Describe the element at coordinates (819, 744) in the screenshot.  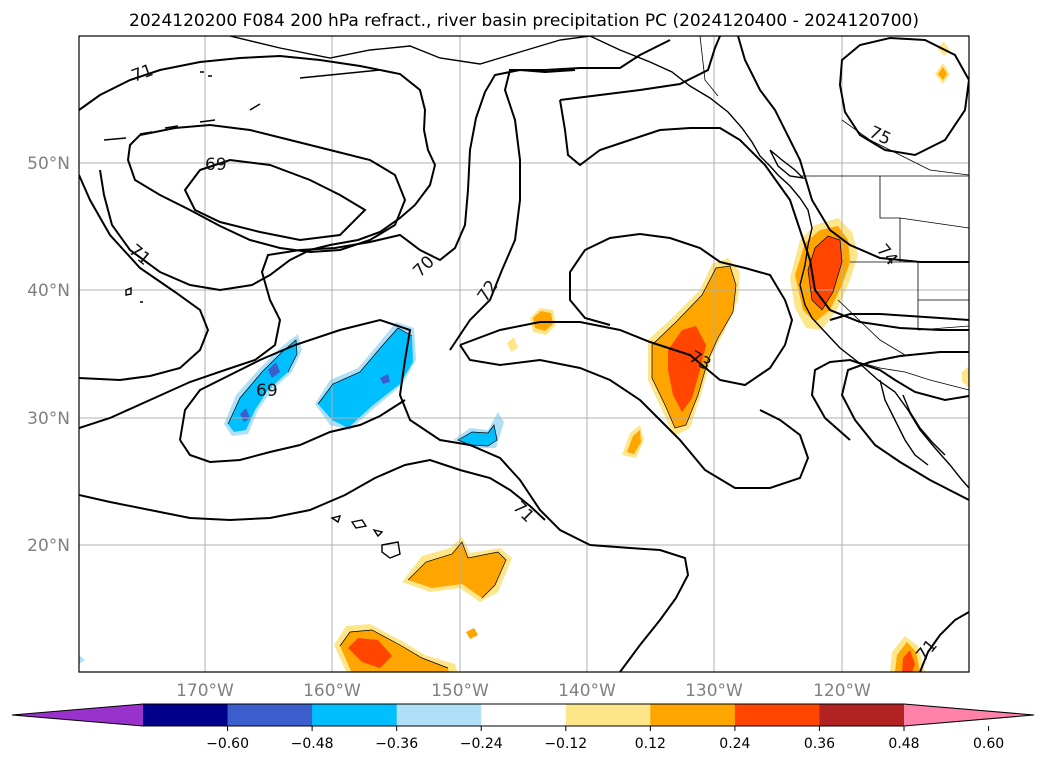
I see `colorbar-tick-label: 0.36` at that location.